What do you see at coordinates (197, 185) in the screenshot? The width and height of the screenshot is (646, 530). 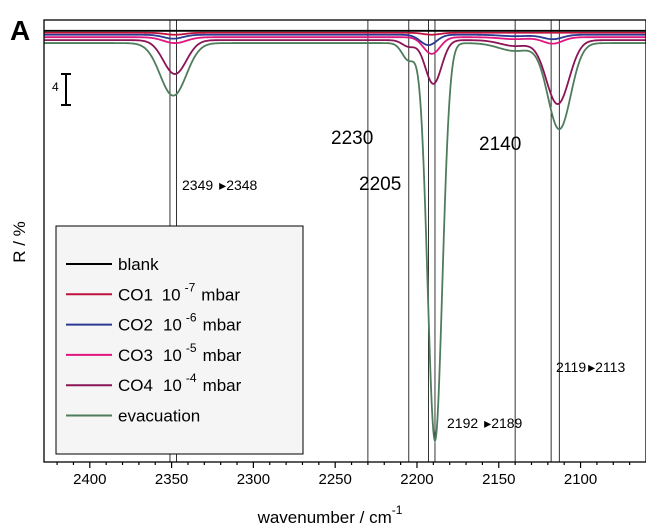 I see `annotation-2349-from: 2349` at bounding box center [197, 185].